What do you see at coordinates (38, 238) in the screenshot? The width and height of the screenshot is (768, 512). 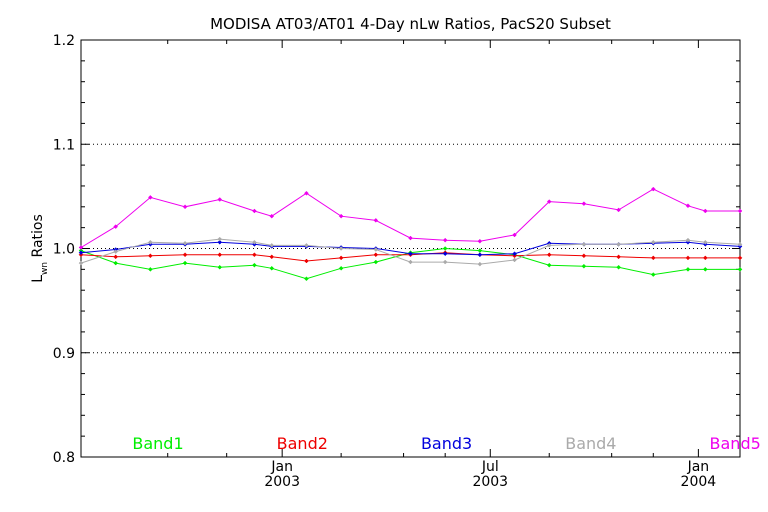 I see `y-axis-label-rest: Ratios` at bounding box center [38, 238].